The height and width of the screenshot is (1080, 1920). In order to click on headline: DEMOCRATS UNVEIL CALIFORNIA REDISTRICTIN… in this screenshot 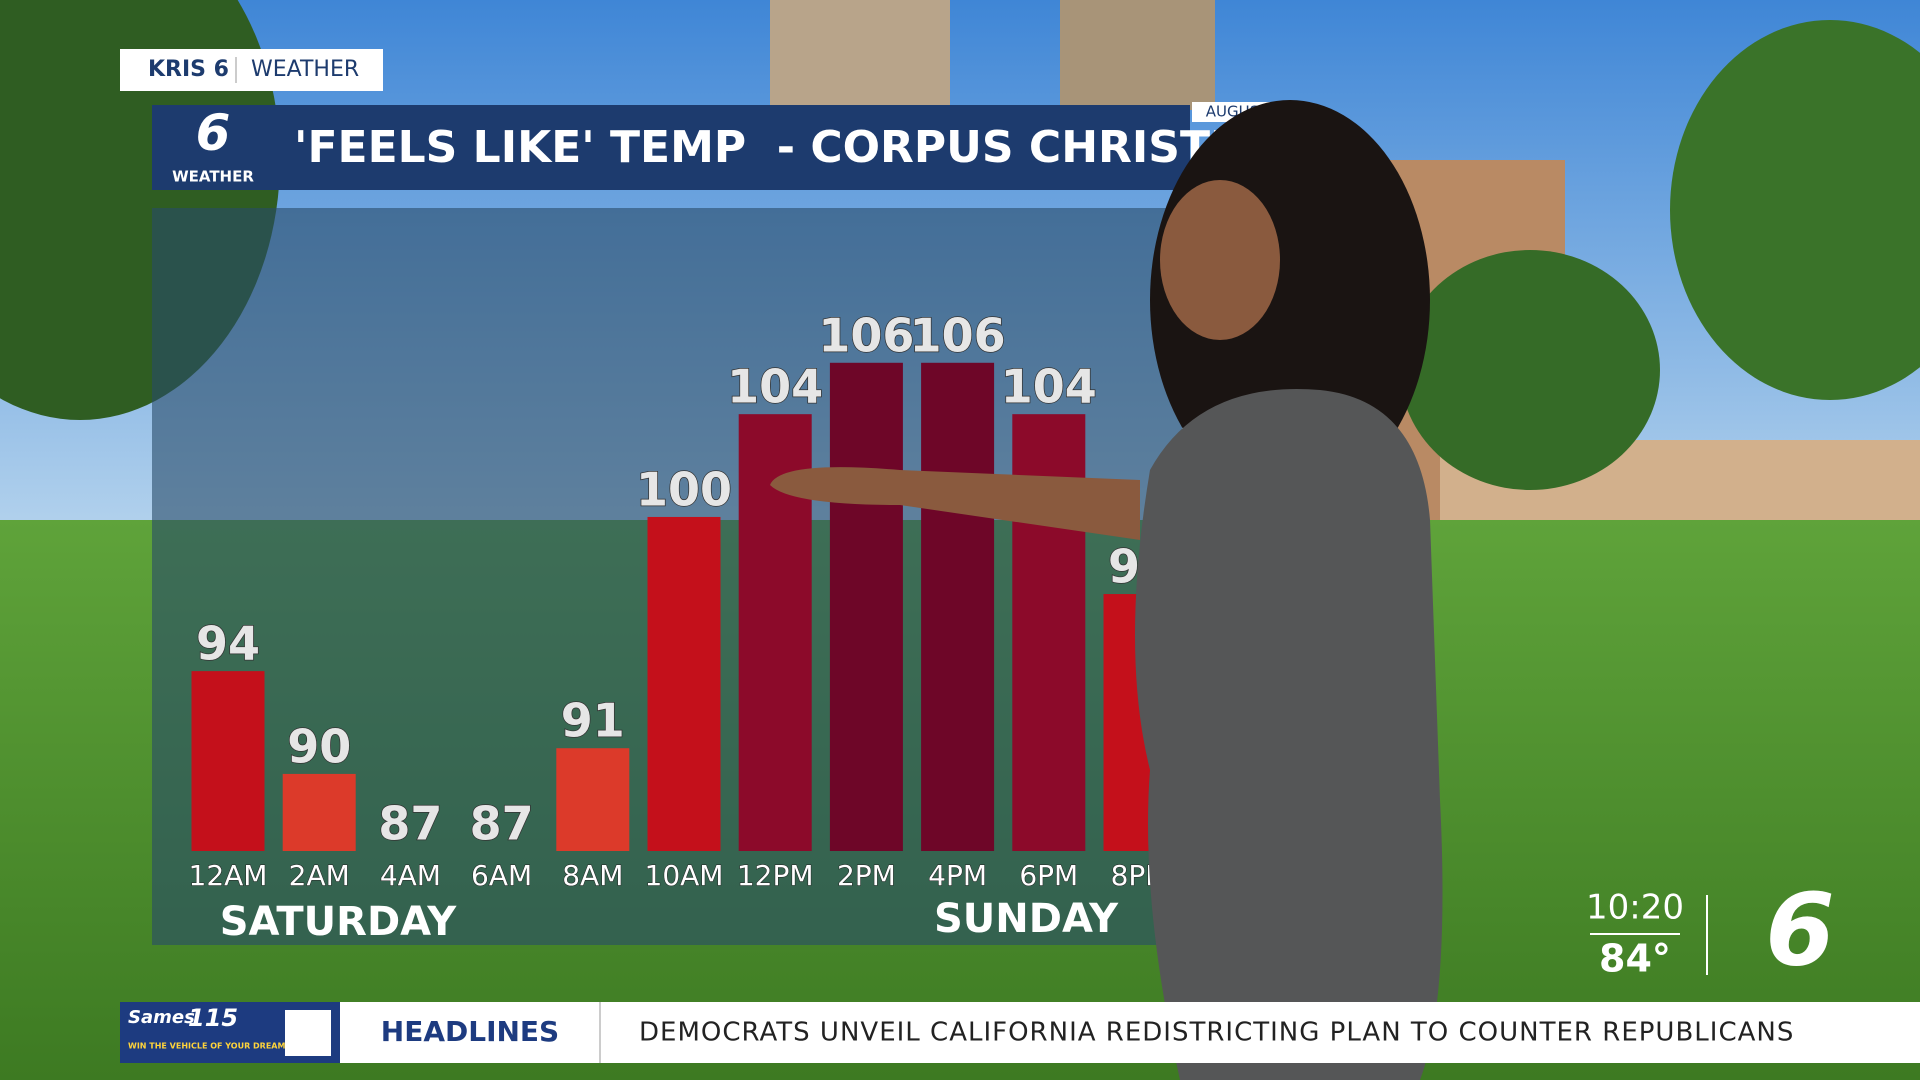, I will do `click(1216, 1033)`.